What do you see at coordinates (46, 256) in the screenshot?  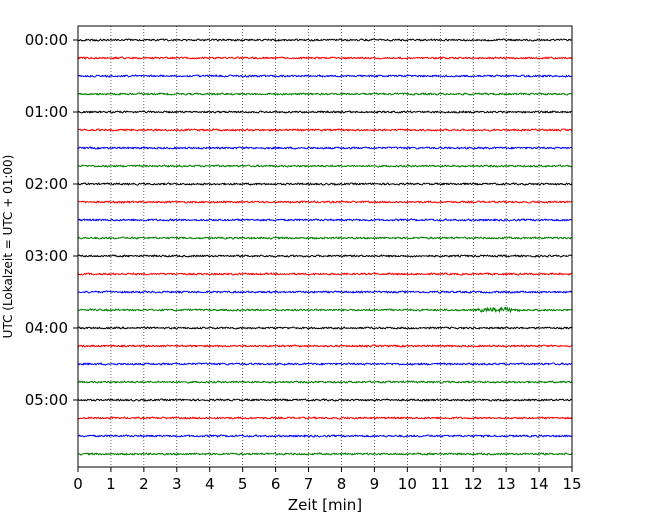 I see `y-tick-label: 03:00` at bounding box center [46, 256].